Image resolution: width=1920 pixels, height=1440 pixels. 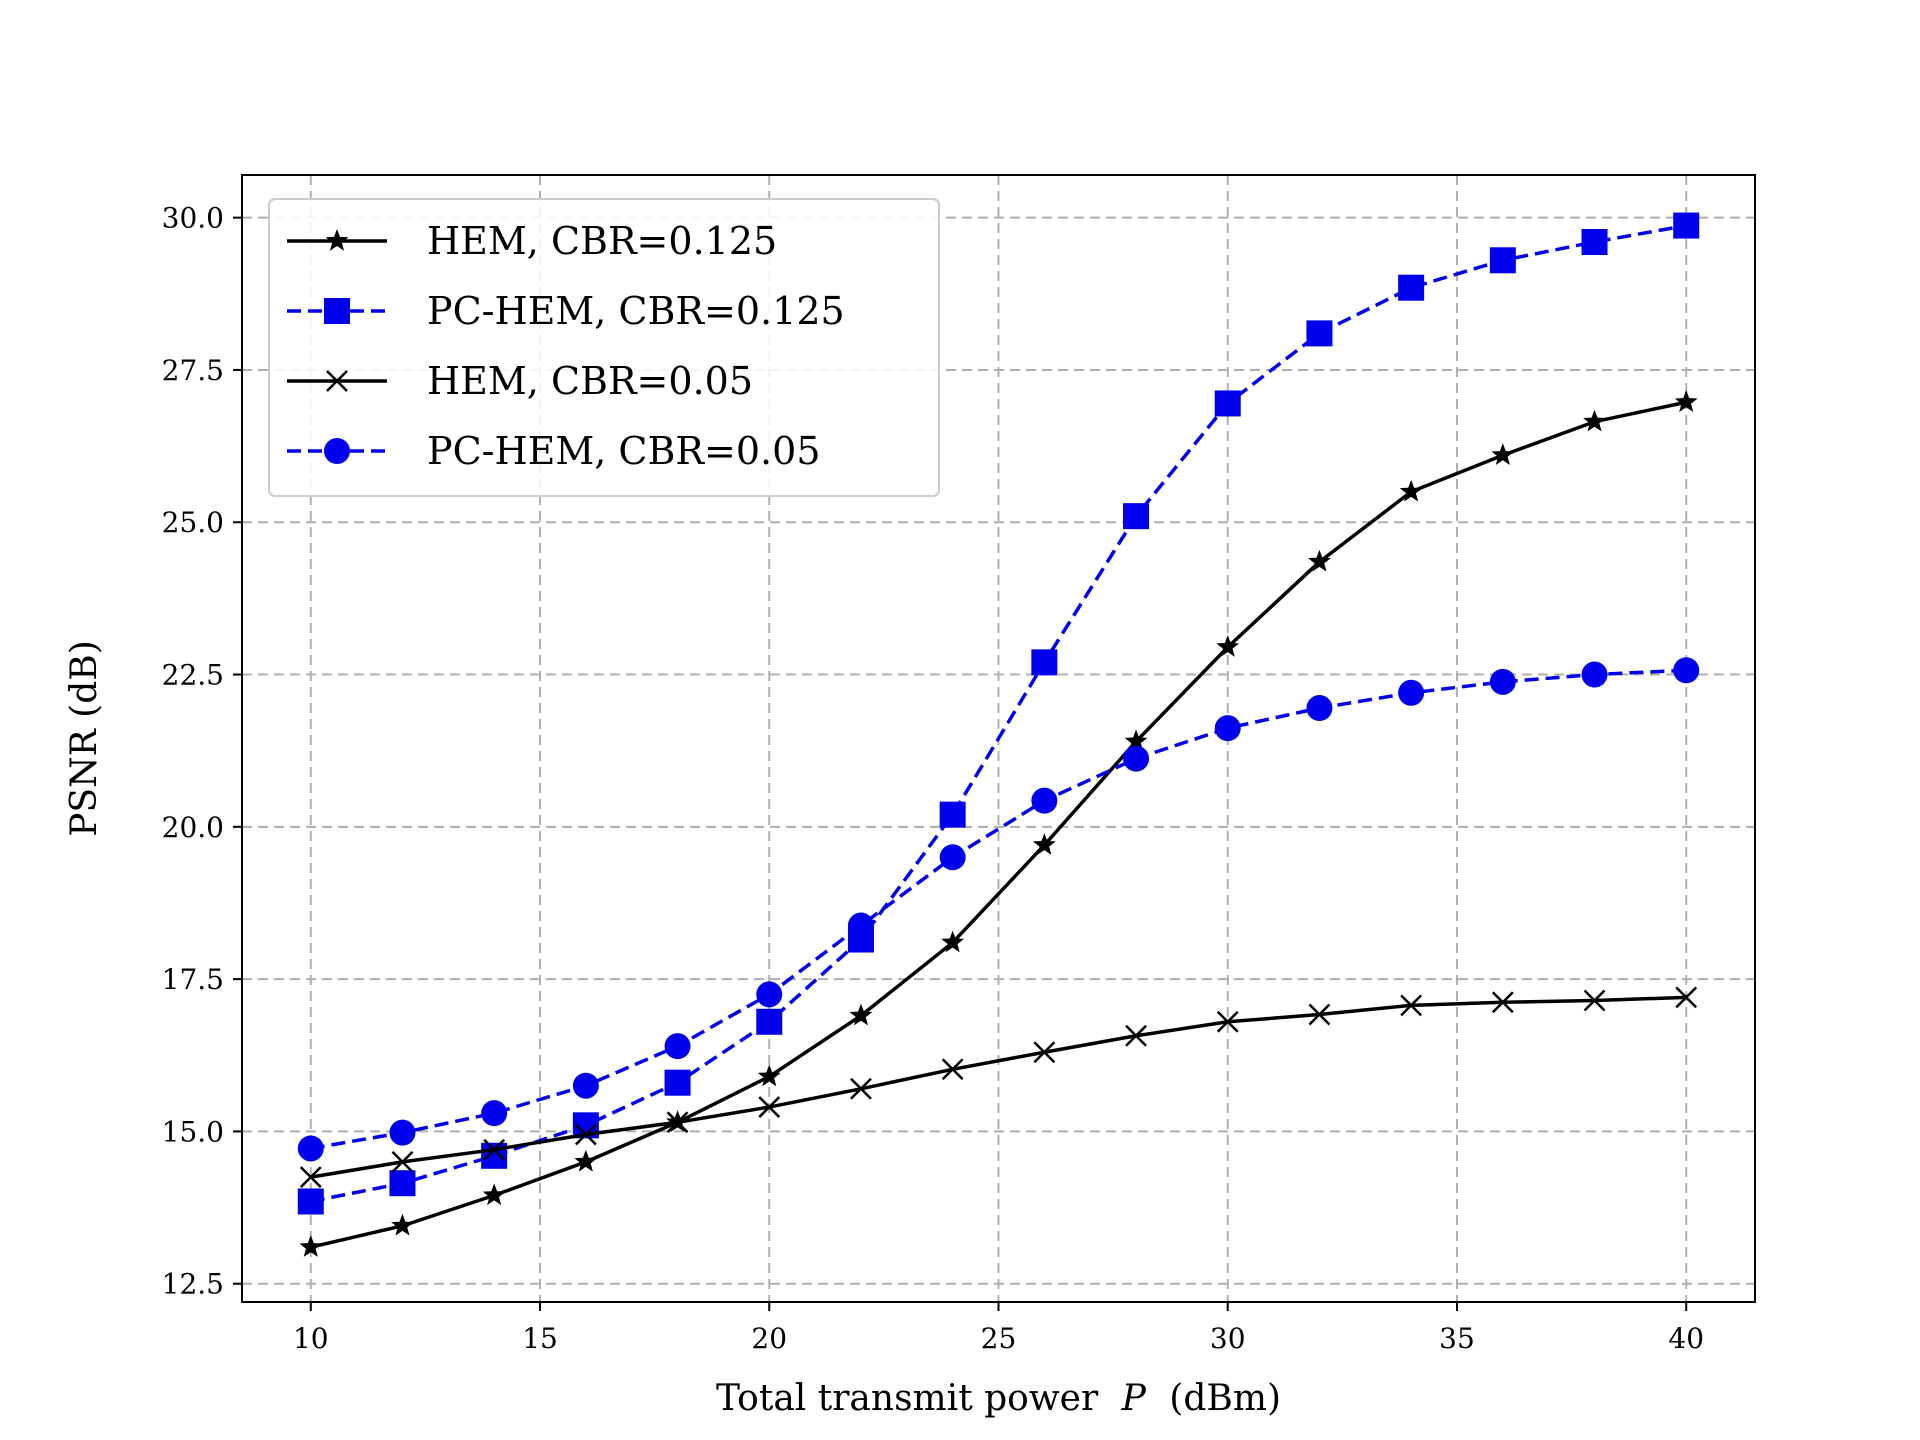 What do you see at coordinates (202, 751) in the screenshot?
I see `y-axis: 12.5 15.0 17.5 20.0 22.5 25.0 27.5 30.0` at bounding box center [202, 751].